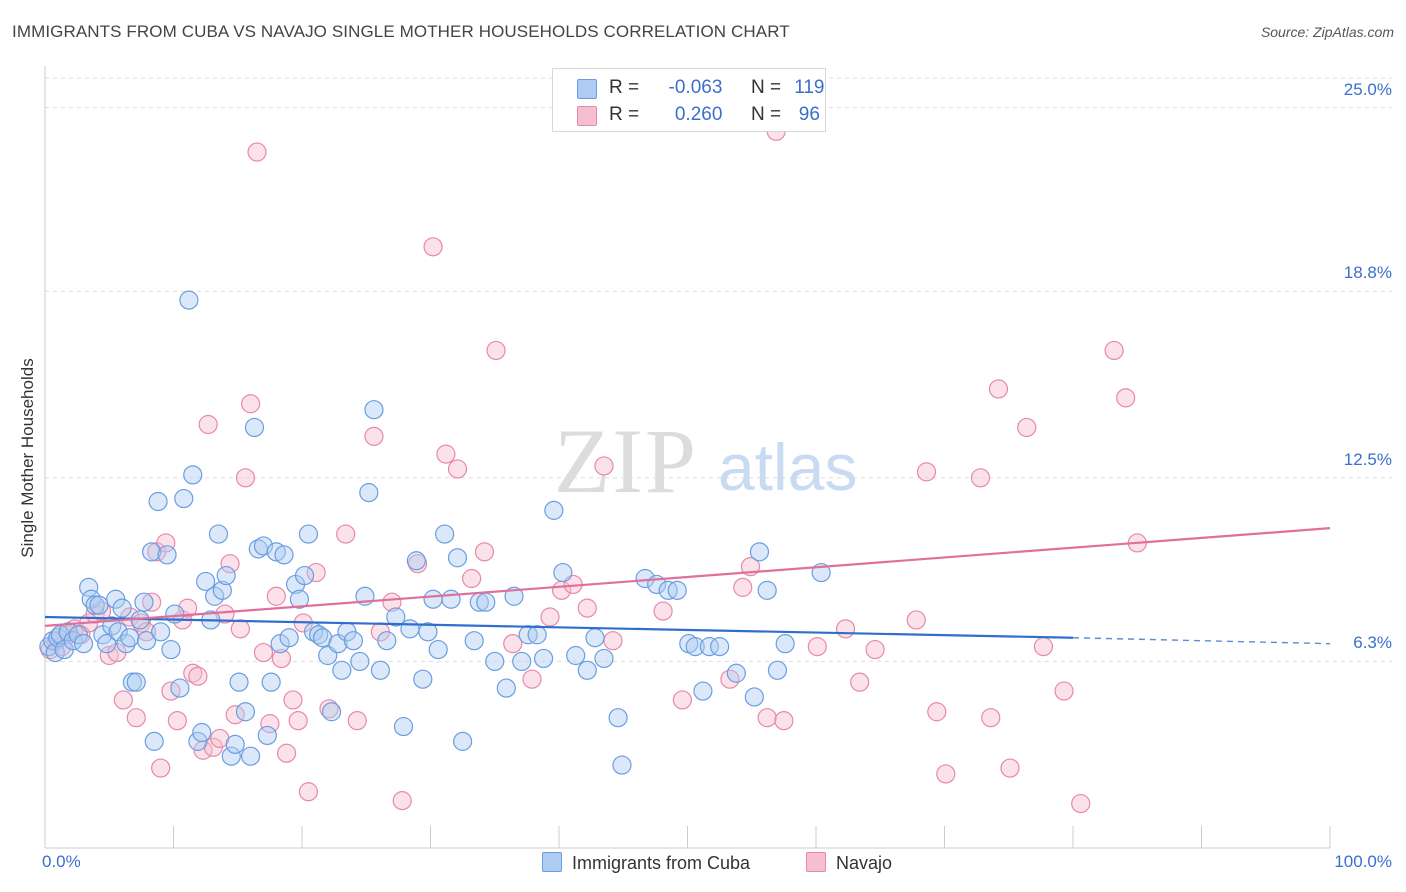  I want to click on navajo-trend-line, so click(687, 577).